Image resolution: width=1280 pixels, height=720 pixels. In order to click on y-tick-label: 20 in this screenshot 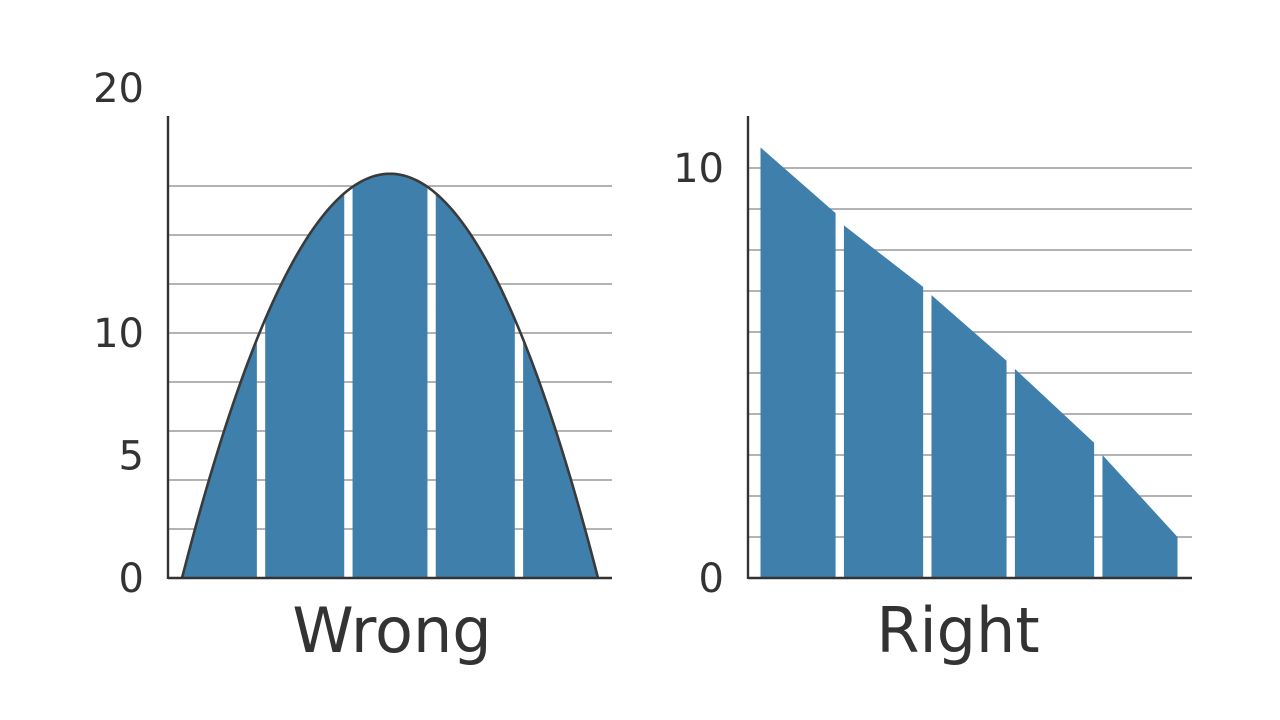, I will do `click(118, 89)`.